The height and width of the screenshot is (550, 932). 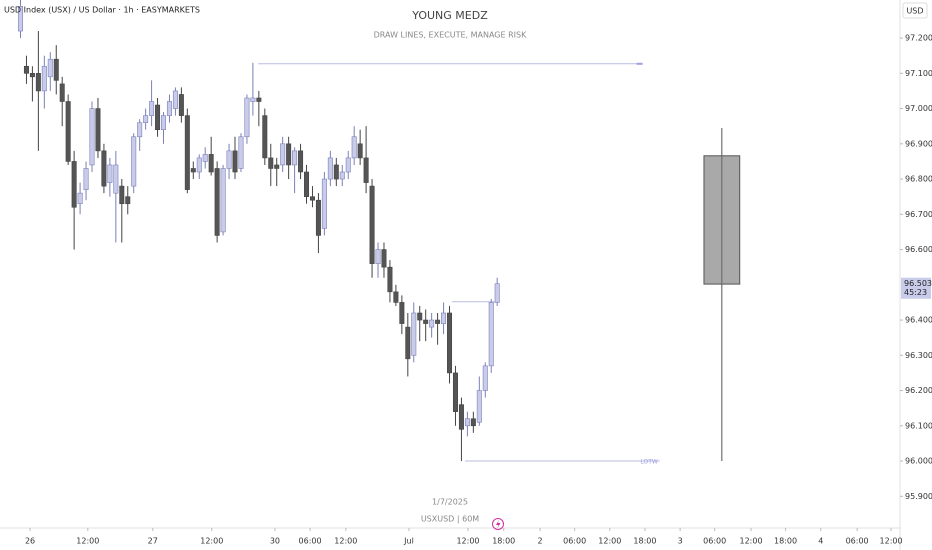 I want to click on y-tick-label: 96.300, so click(x=918, y=355).